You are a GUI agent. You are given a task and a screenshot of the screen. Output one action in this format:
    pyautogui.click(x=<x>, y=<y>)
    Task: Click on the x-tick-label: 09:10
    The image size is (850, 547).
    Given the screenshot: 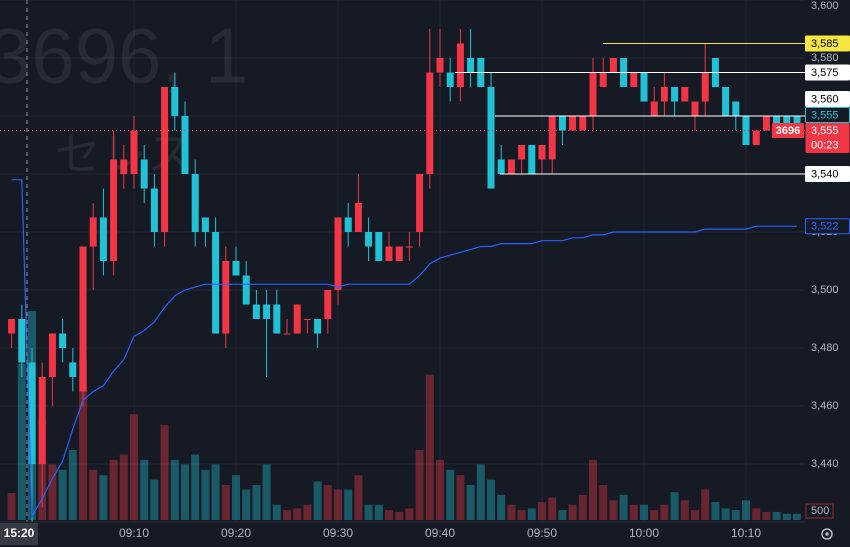 What is the action you would take?
    pyautogui.click(x=134, y=533)
    